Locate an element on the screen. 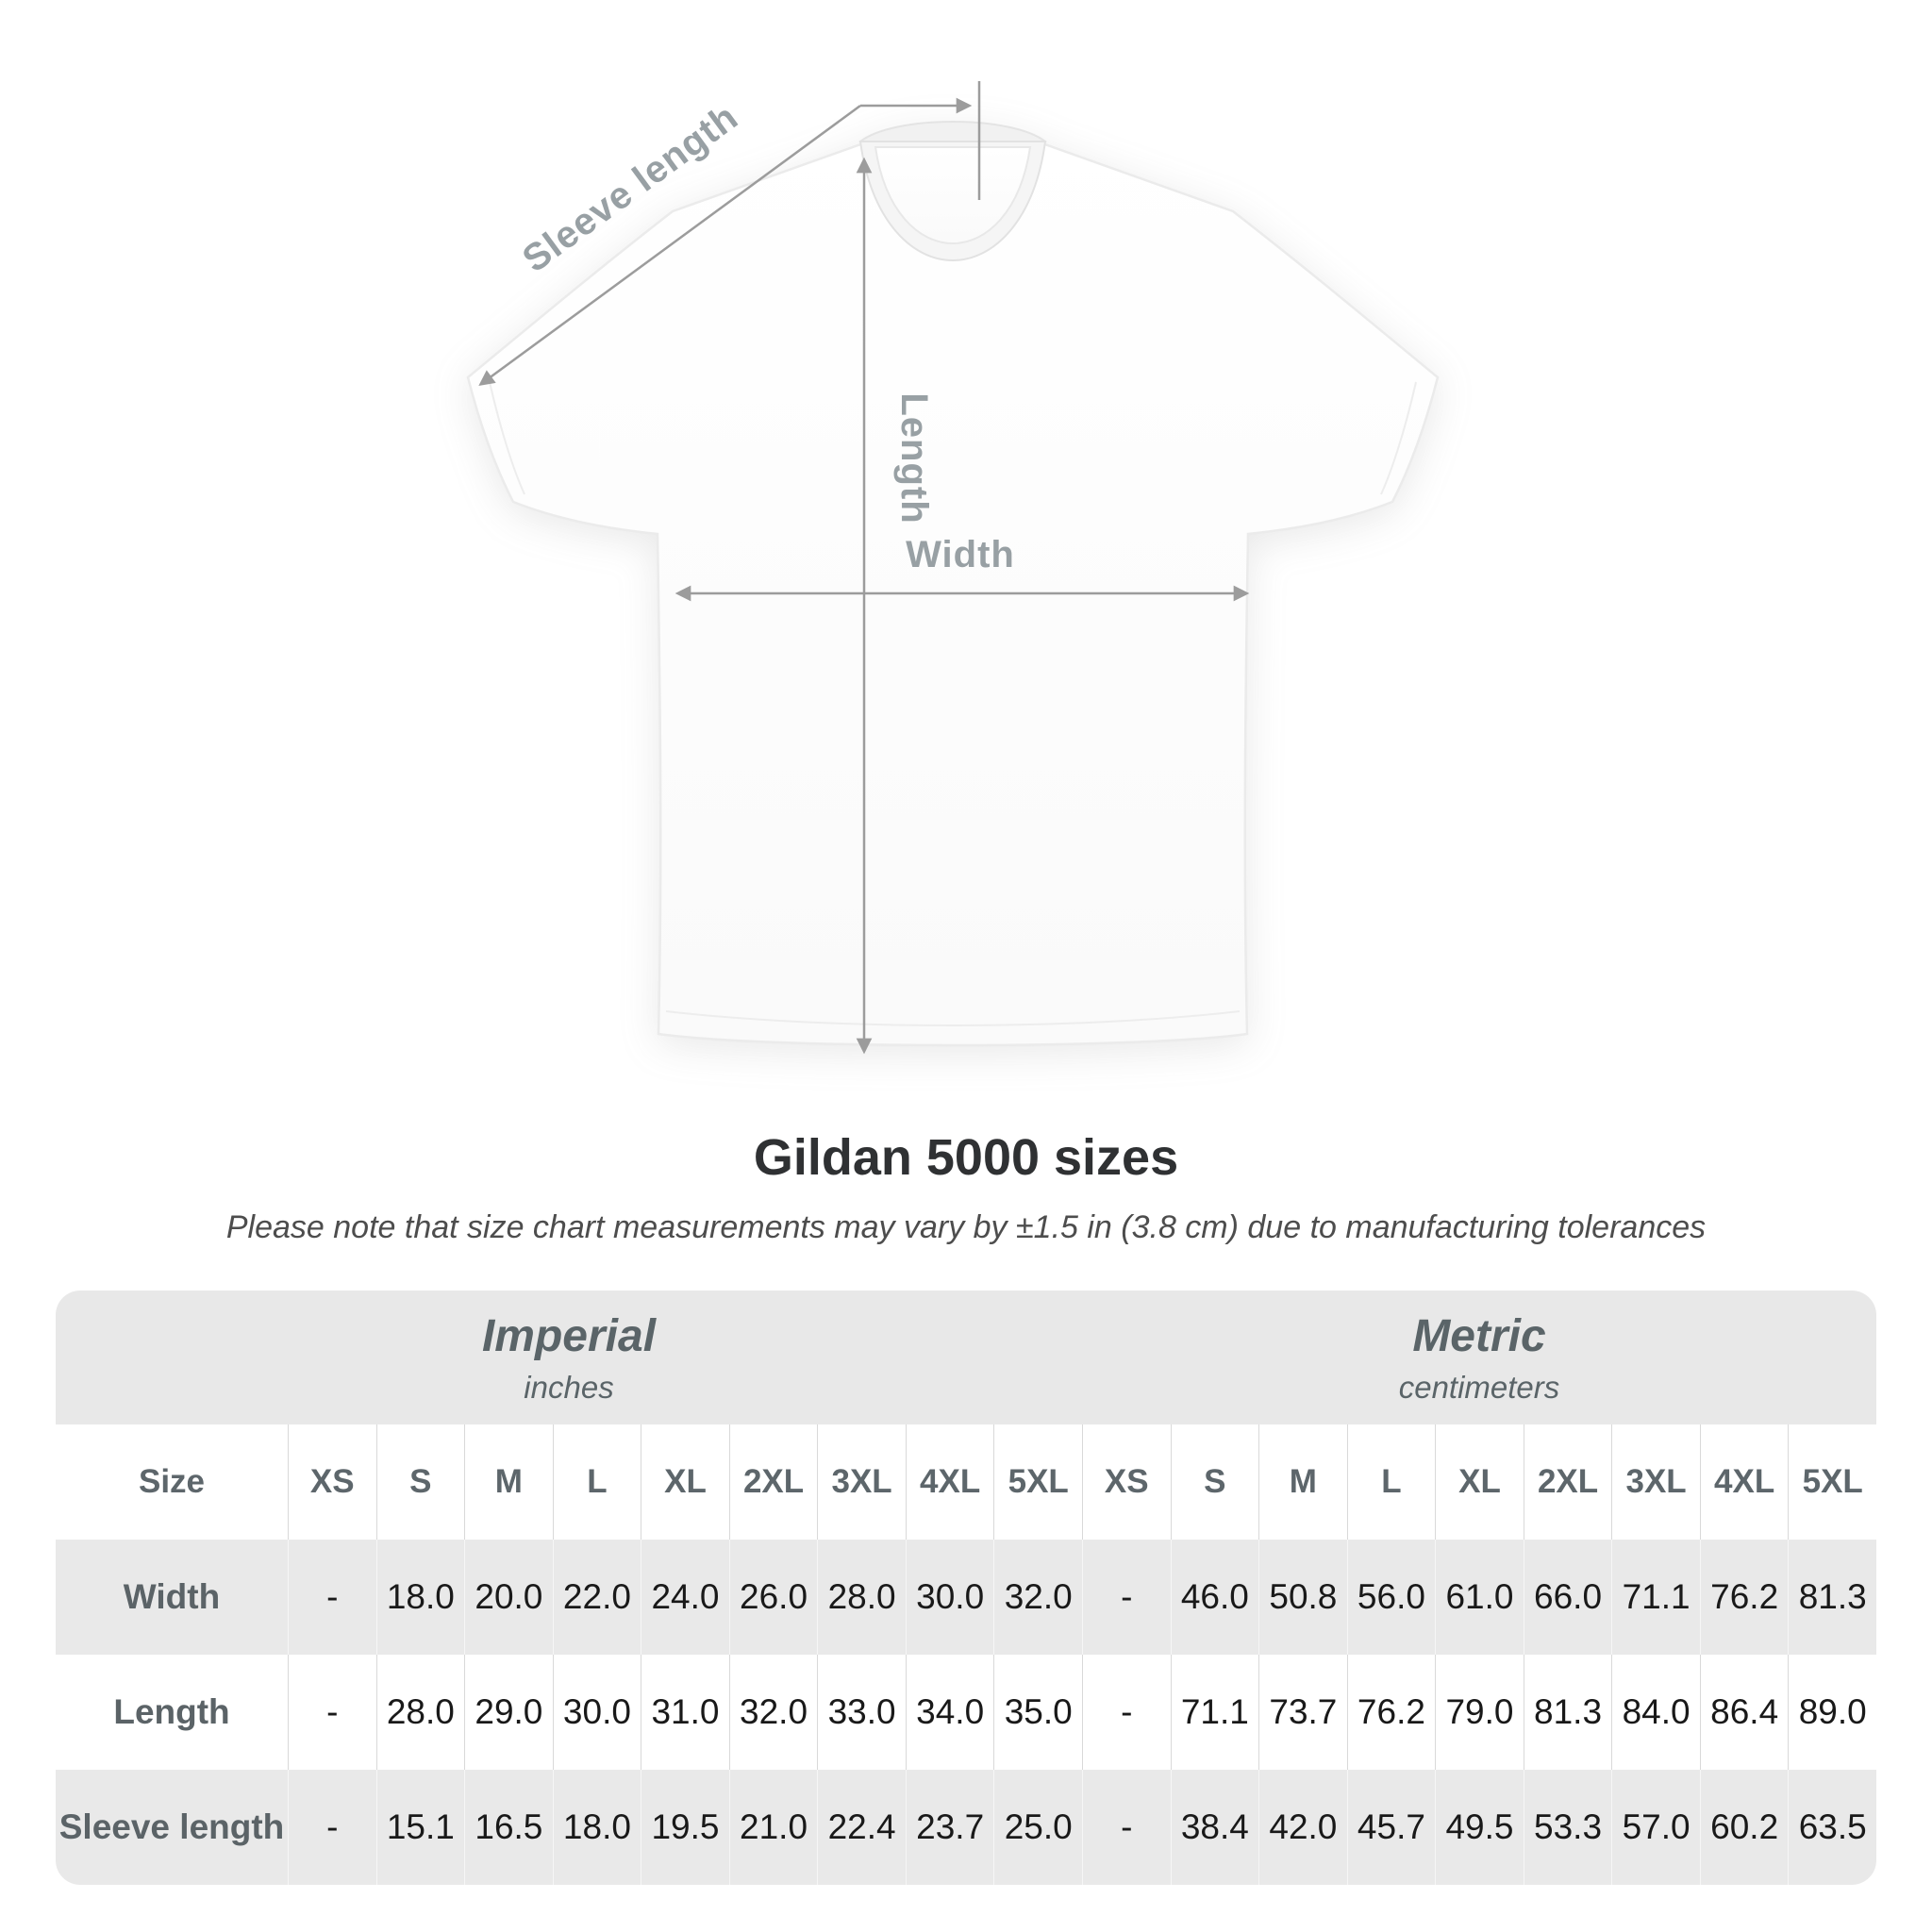 The width and height of the screenshot is (1932, 1932). hem-seam is located at coordinates (953, 1018).